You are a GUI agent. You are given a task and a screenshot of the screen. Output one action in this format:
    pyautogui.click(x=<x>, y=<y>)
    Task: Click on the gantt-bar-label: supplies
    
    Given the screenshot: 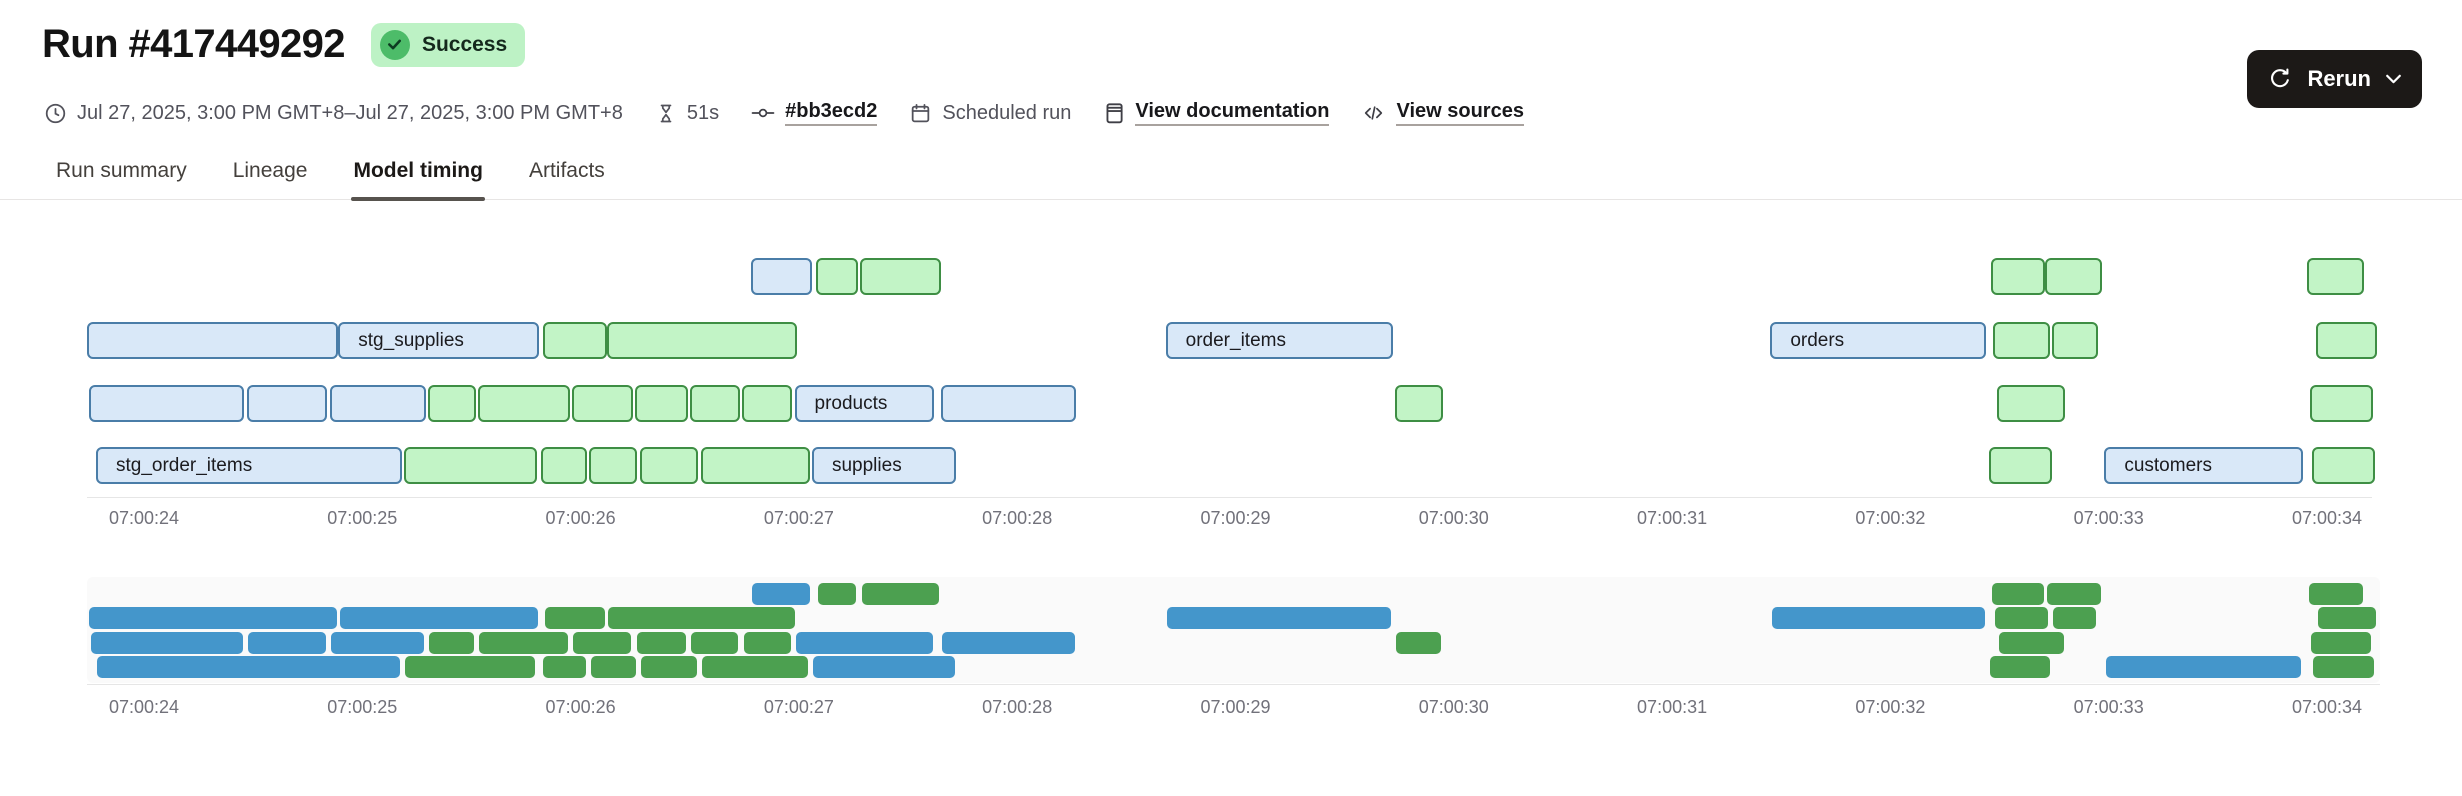 What is the action you would take?
    pyautogui.click(x=866, y=465)
    